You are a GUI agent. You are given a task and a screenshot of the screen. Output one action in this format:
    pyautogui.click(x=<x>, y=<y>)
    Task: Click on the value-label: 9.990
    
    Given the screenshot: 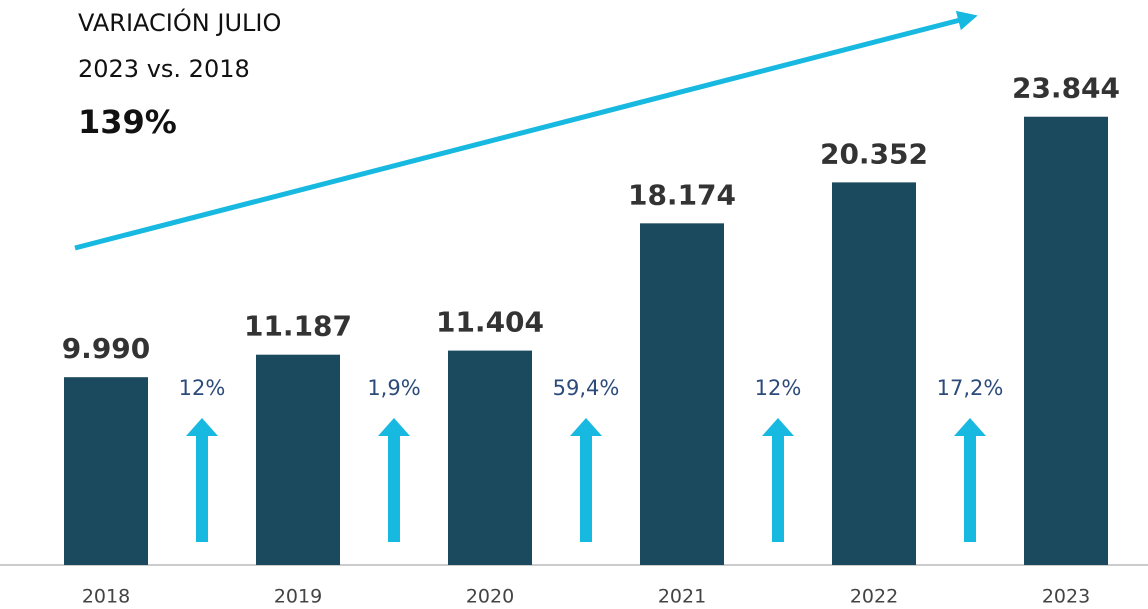 What is the action you would take?
    pyautogui.click(x=106, y=348)
    